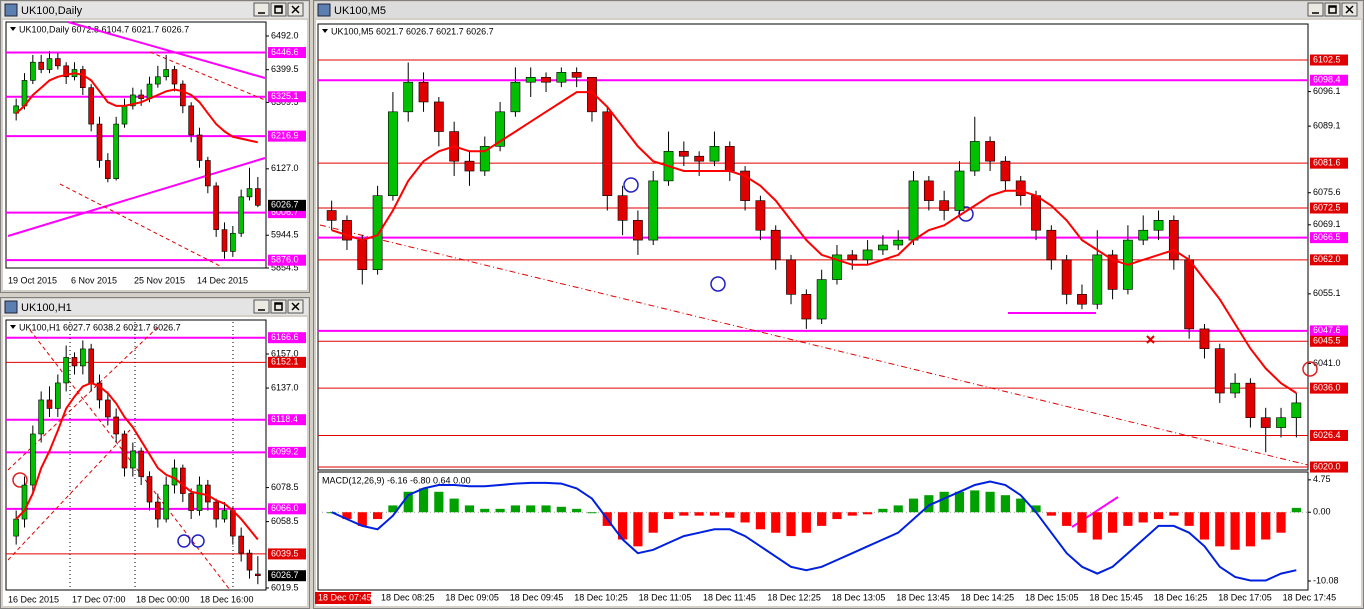 This screenshot has height=609, width=1364. What do you see at coordinates (285, 69) in the screenshot?
I see `y-tick-label: 6399.5` at bounding box center [285, 69].